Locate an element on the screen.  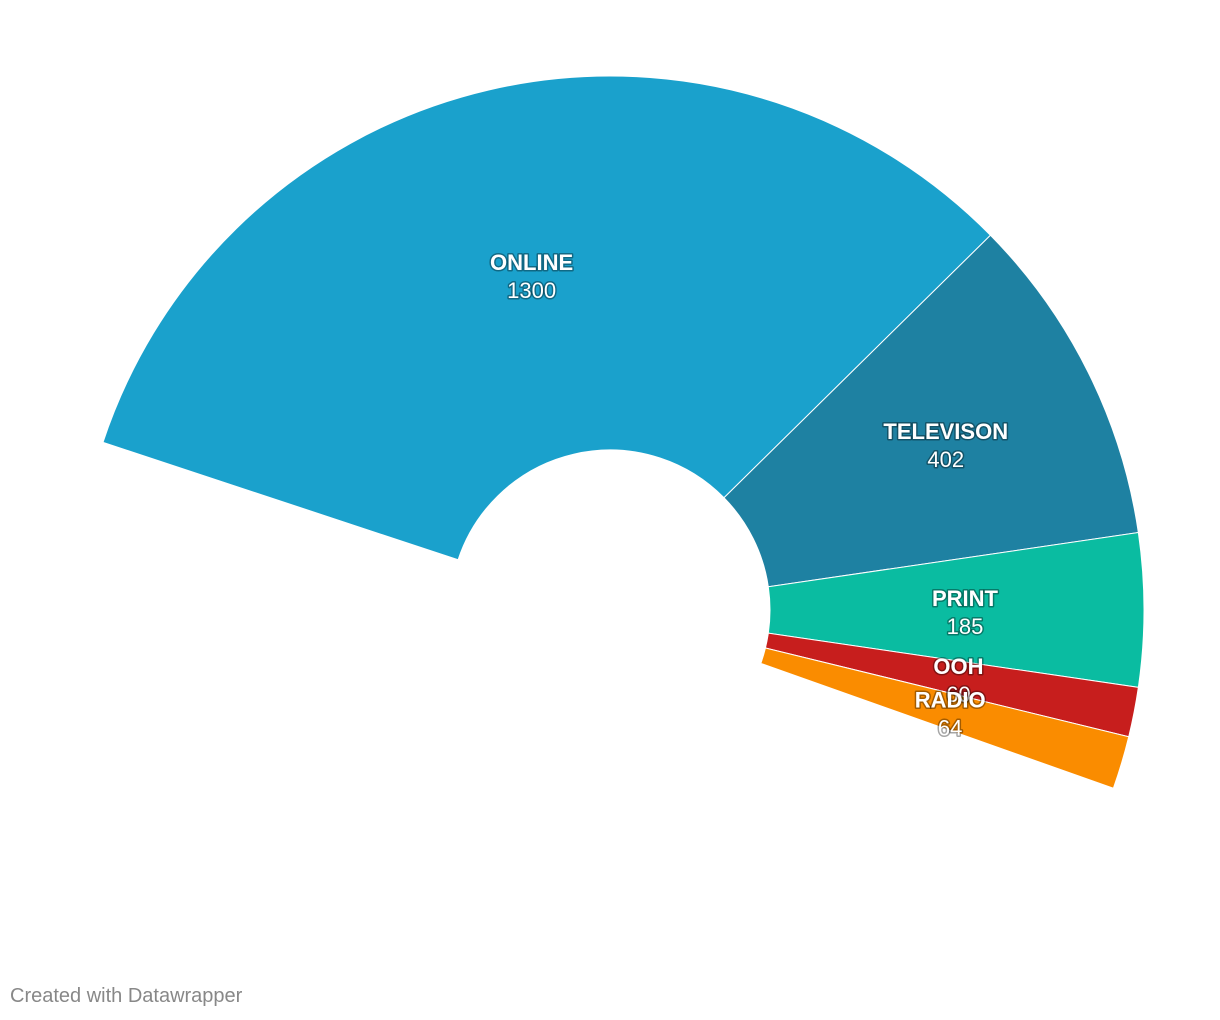
slice-televison is located at coordinates (931, 411).